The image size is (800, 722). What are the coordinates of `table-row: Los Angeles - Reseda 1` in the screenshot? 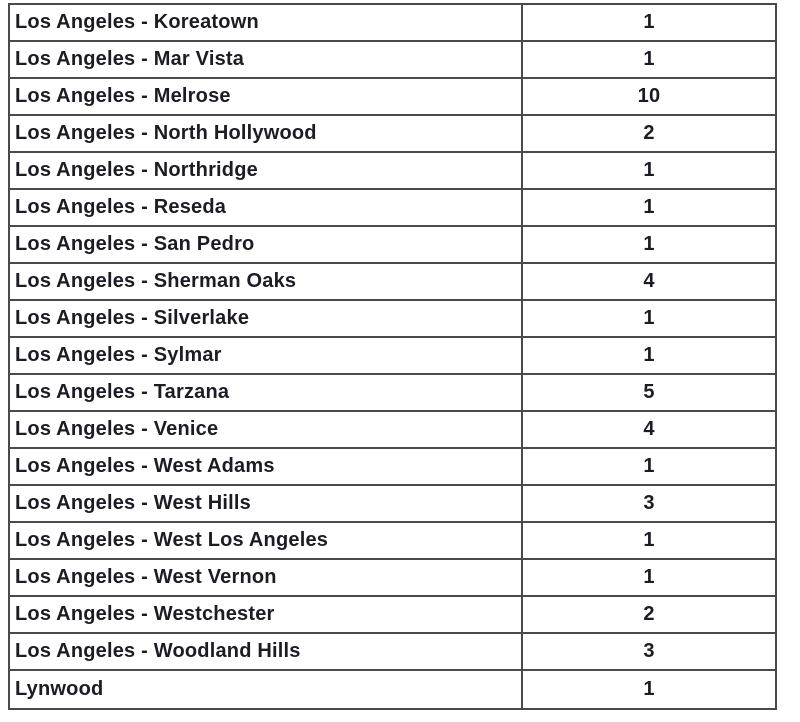 It's located at (392, 208).